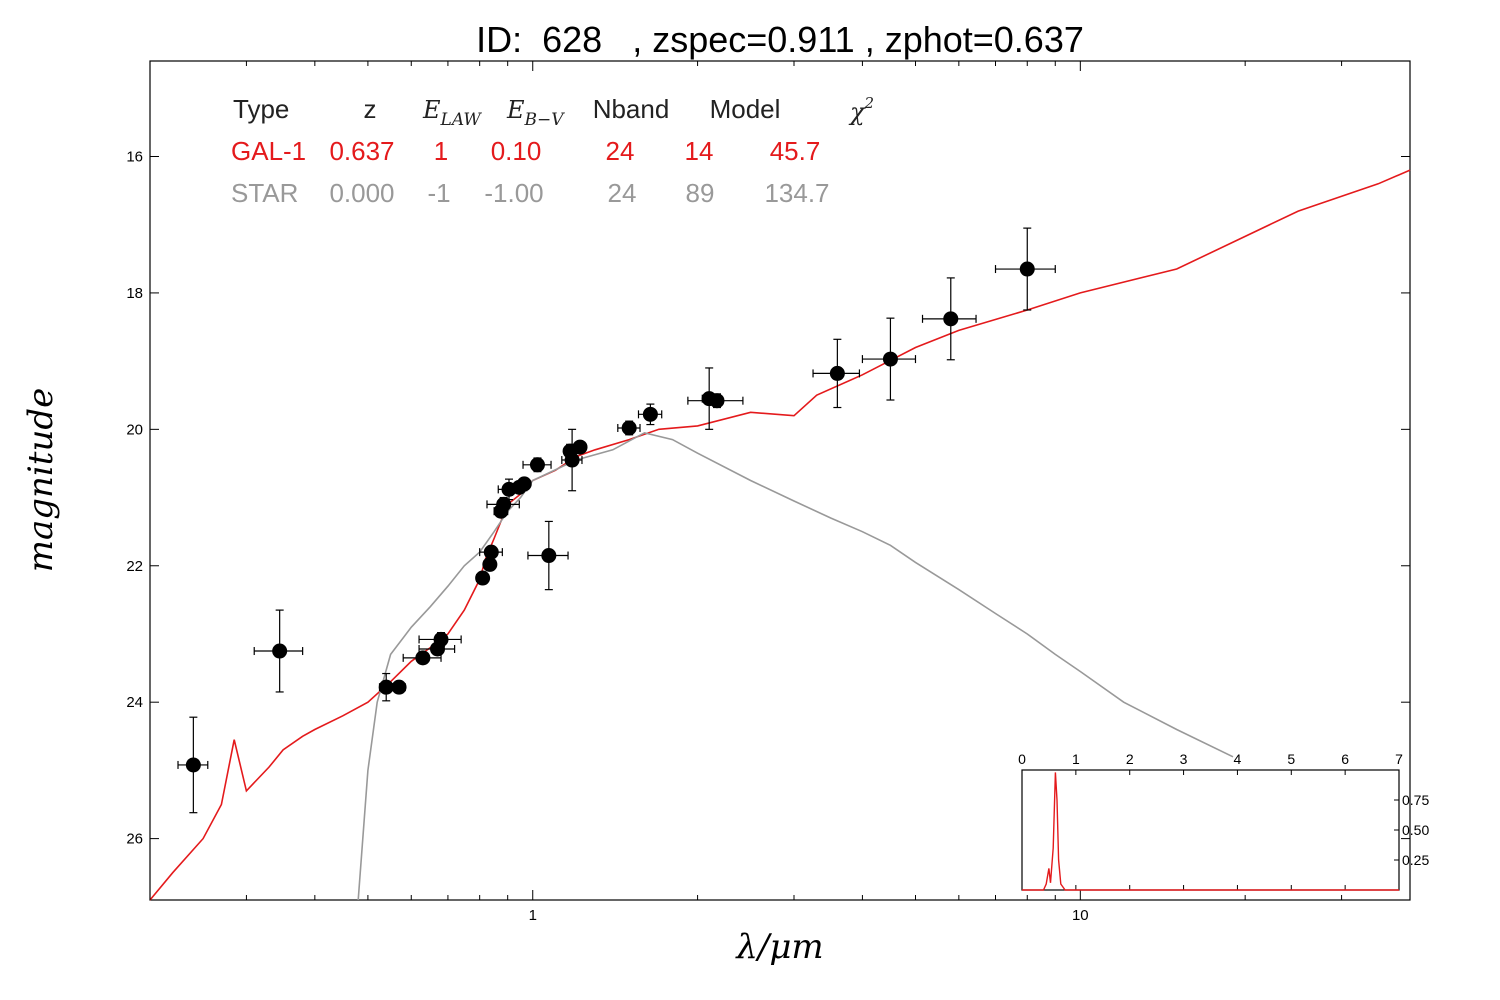 The height and width of the screenshot is (1000, 1500). I want to click on y-tick-label: 18, so click(134, 293).